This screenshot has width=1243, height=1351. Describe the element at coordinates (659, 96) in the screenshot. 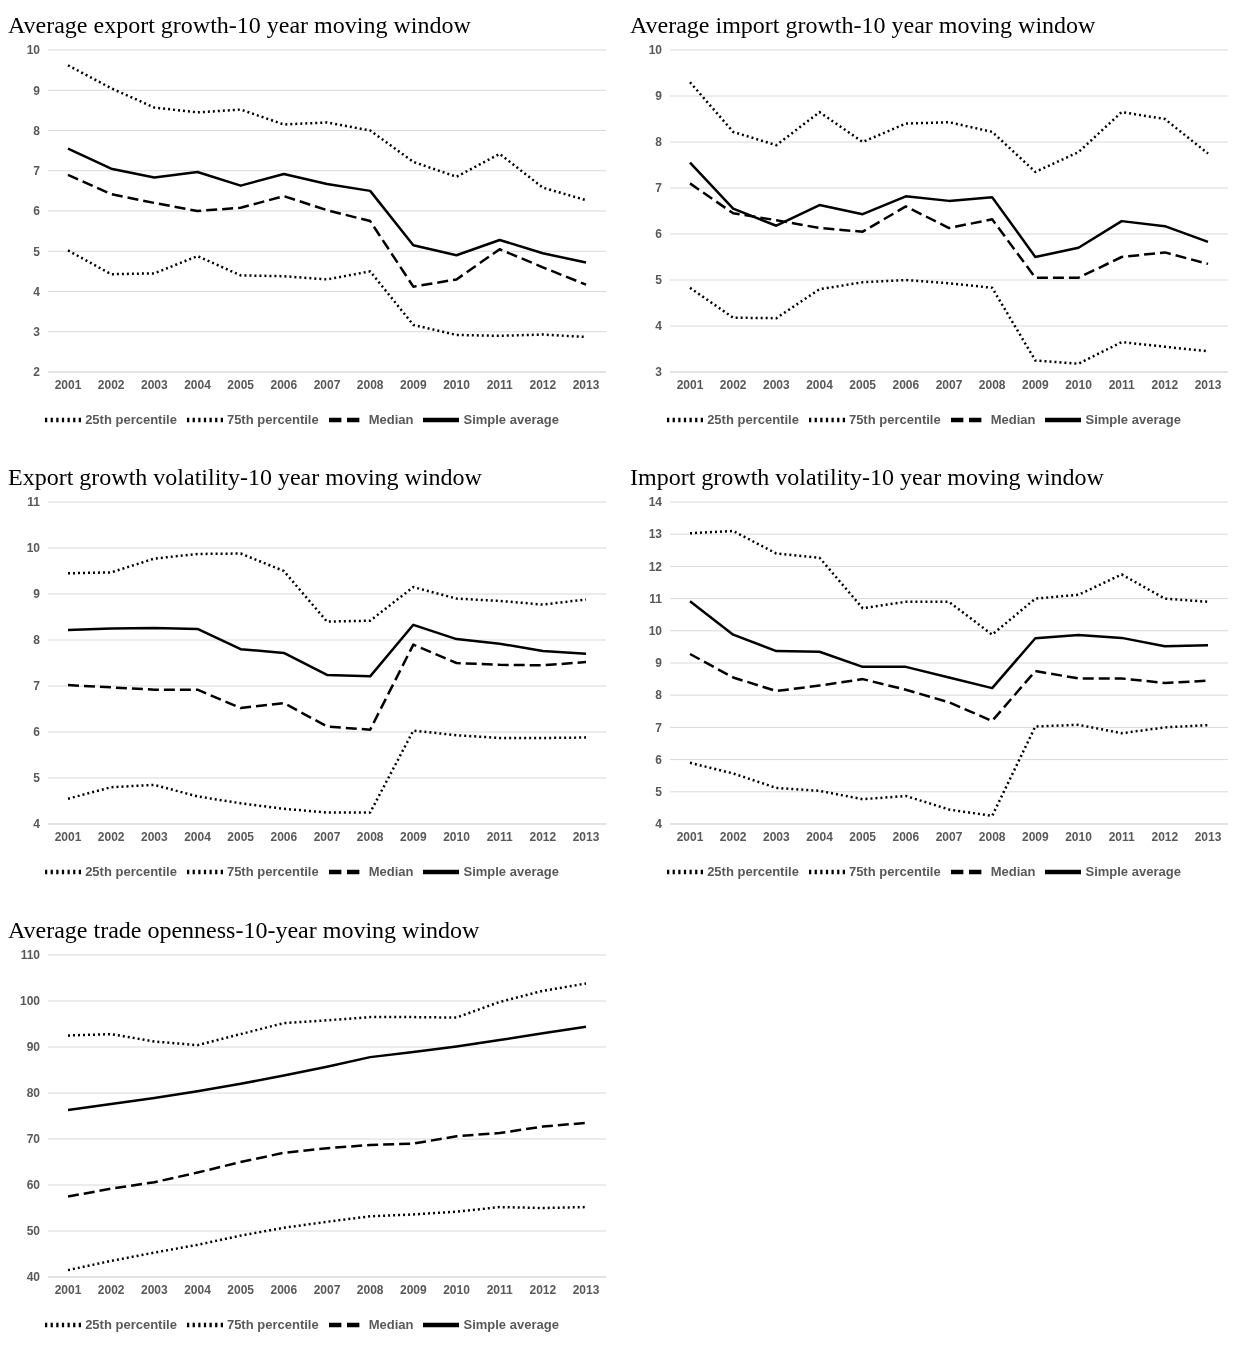

I see `y-tick-label: 9` at that location.